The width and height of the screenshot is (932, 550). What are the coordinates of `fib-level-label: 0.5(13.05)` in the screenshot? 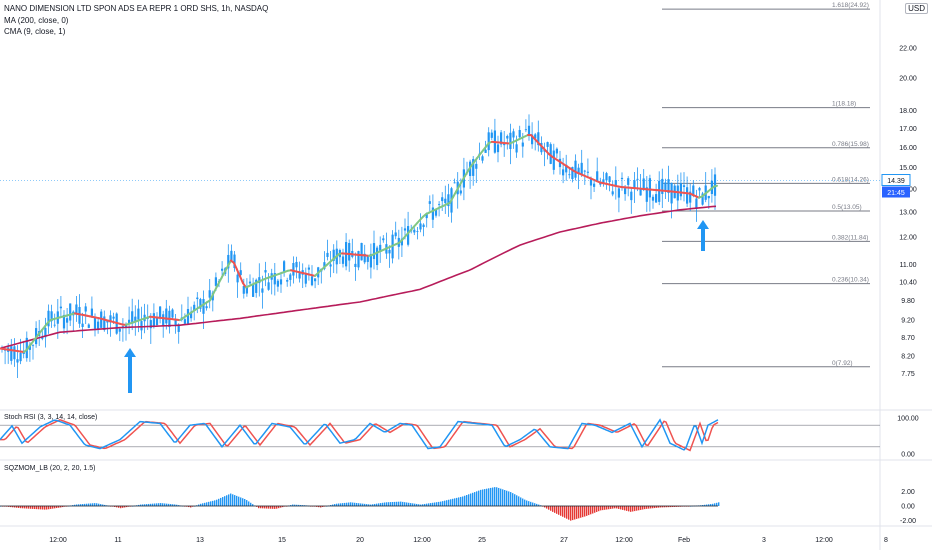 It's located at (847, 207).